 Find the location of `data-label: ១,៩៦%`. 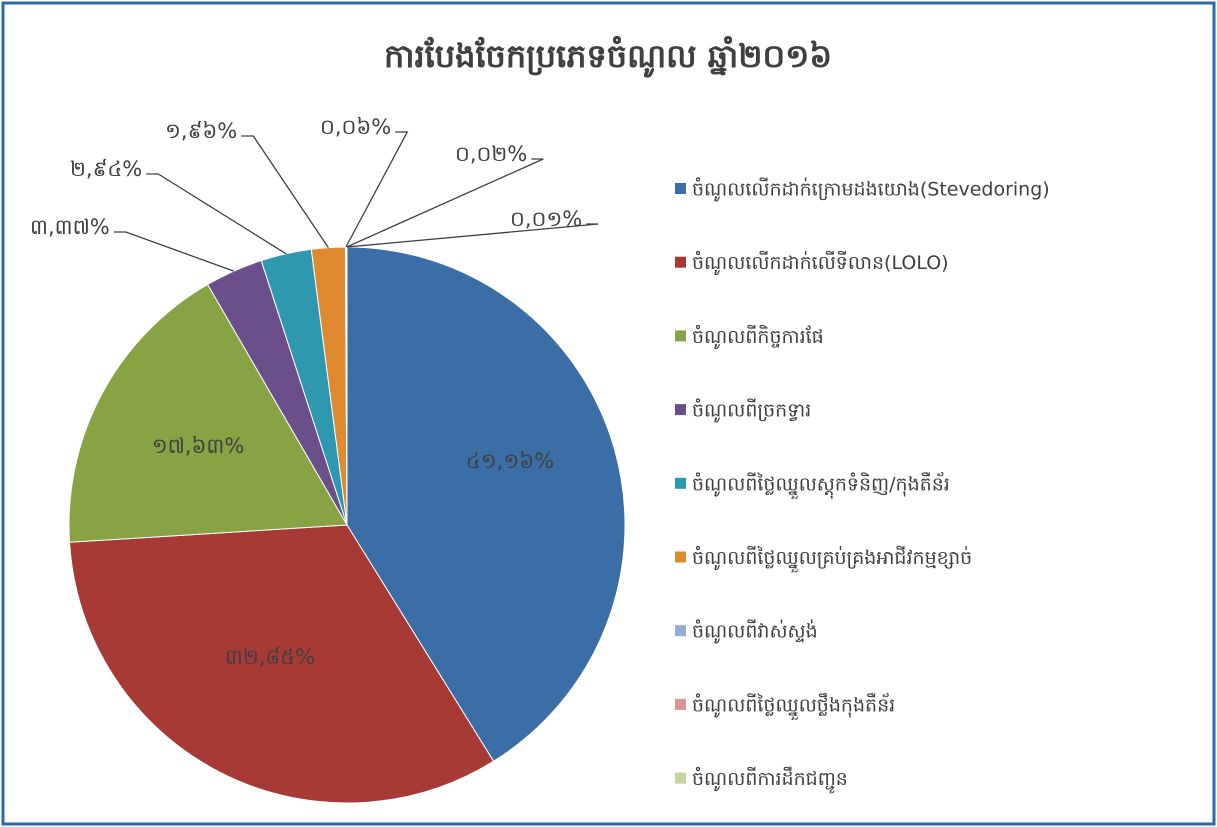

data-label: ១,៩៦% is located at coordinates (201, 131).